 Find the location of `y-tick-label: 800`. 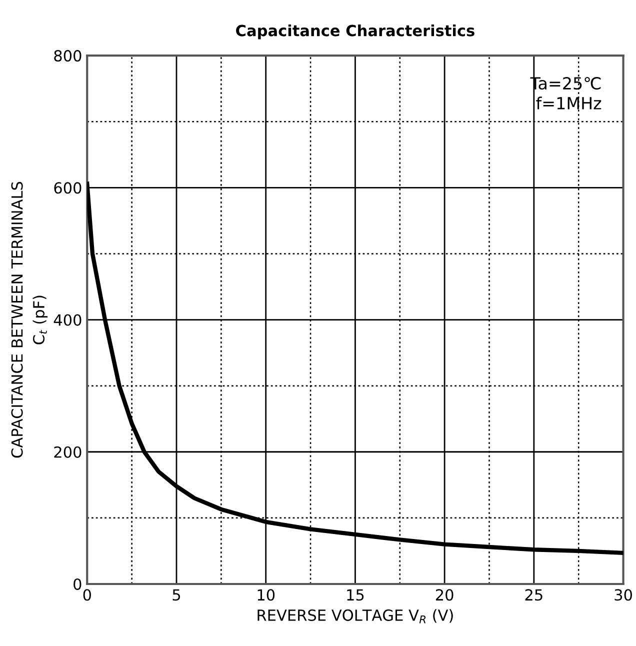

y-tick-label: 800 is located at coordinates (68, 56).